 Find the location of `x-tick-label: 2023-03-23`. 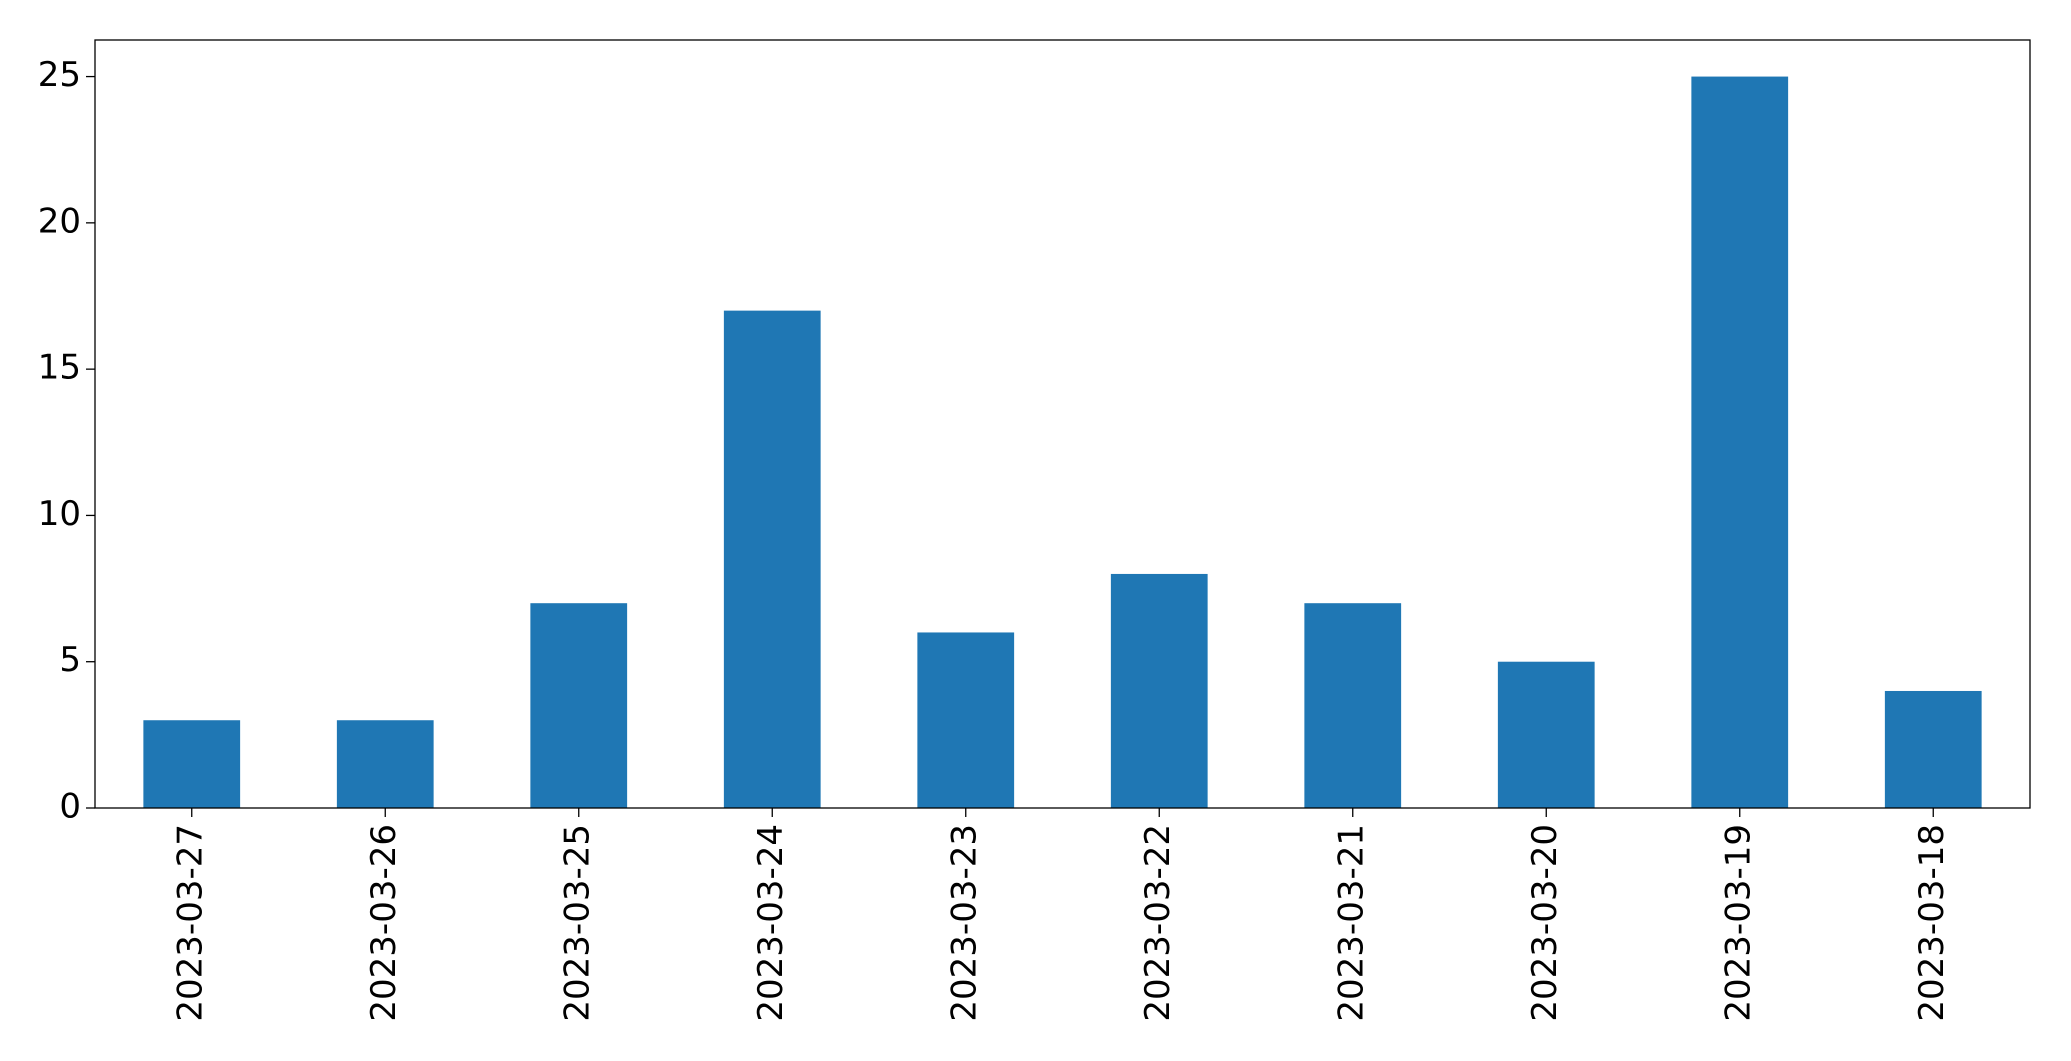

x-tick-label: 2023-03-23 is located at coordinates (964, 923).